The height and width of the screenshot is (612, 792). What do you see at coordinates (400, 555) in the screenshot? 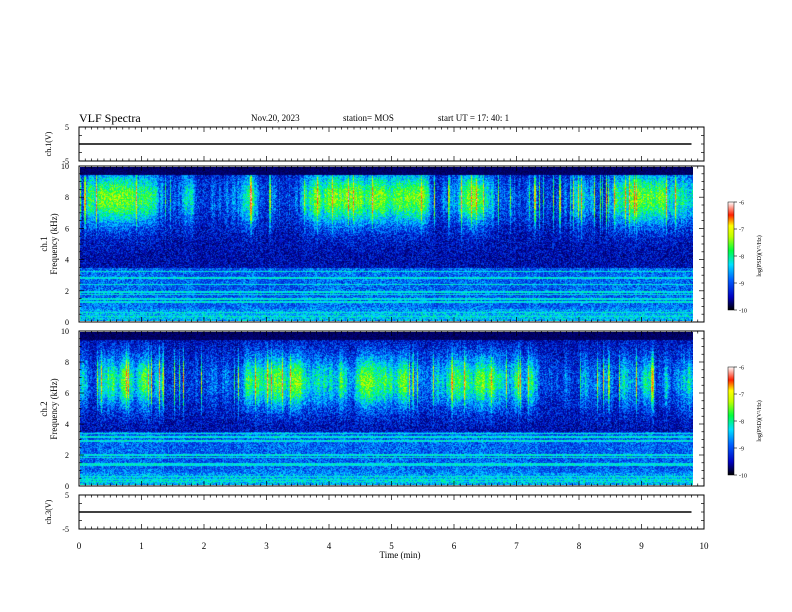
I see `time-axis-label: Time (min)` at bounding box center [400, 555].